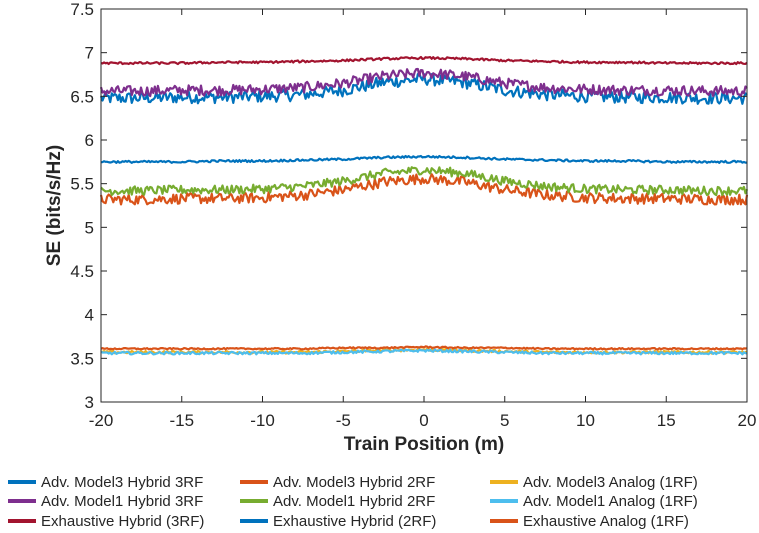 Image resolution: width=759 pixels, height=533 pixels. What do you see at coordinates (747, 420) in the screenshot?
I see `x-tick-label: 20` at bounding box center [747, 420].